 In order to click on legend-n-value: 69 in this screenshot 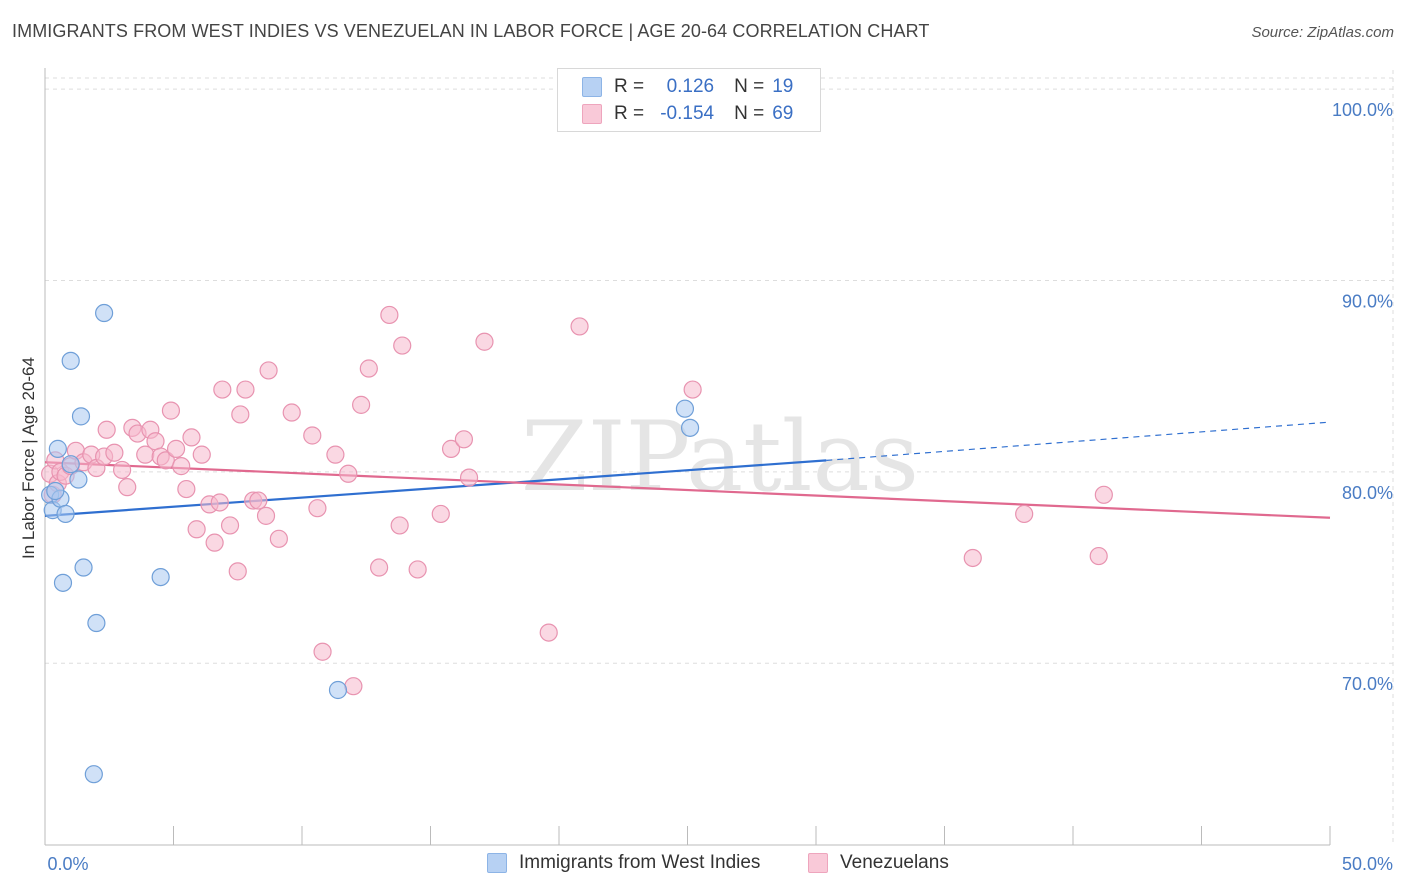, I will do `click(783, 113)`.